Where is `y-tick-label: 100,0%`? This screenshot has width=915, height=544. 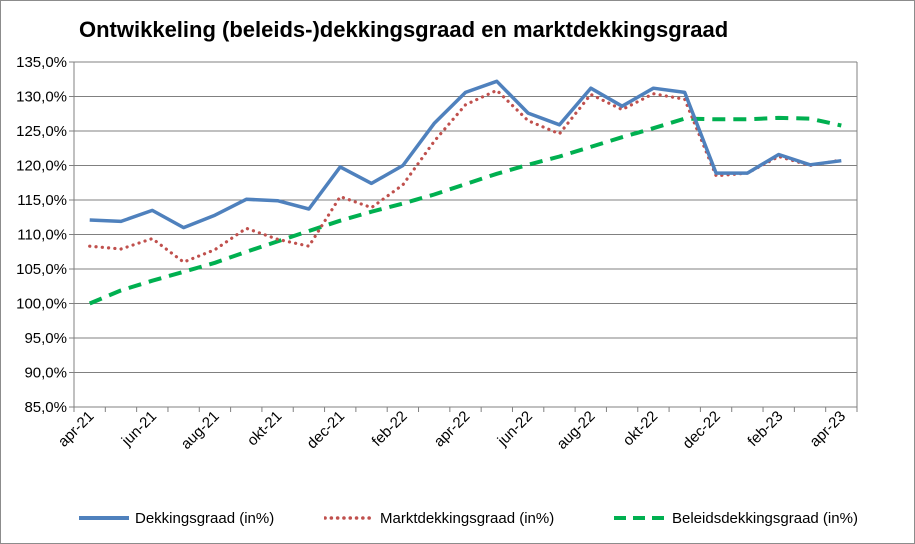 y-tick-label: 100,0% is located at coordinates (41, 304).